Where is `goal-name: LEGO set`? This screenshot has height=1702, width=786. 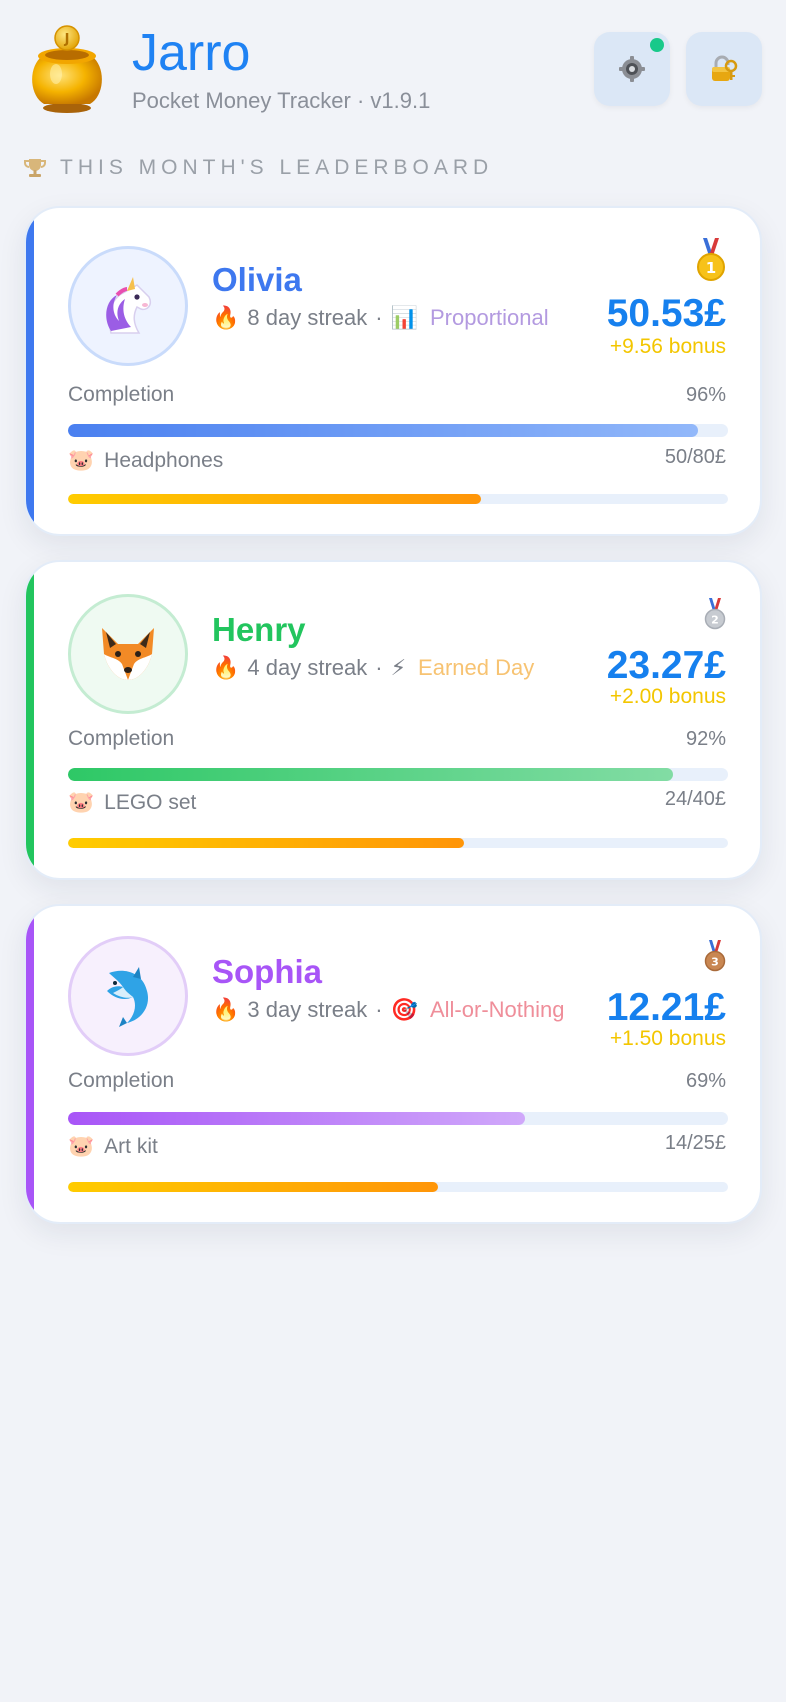
goal-name: LEGO set is located at coordinates (150, 802).